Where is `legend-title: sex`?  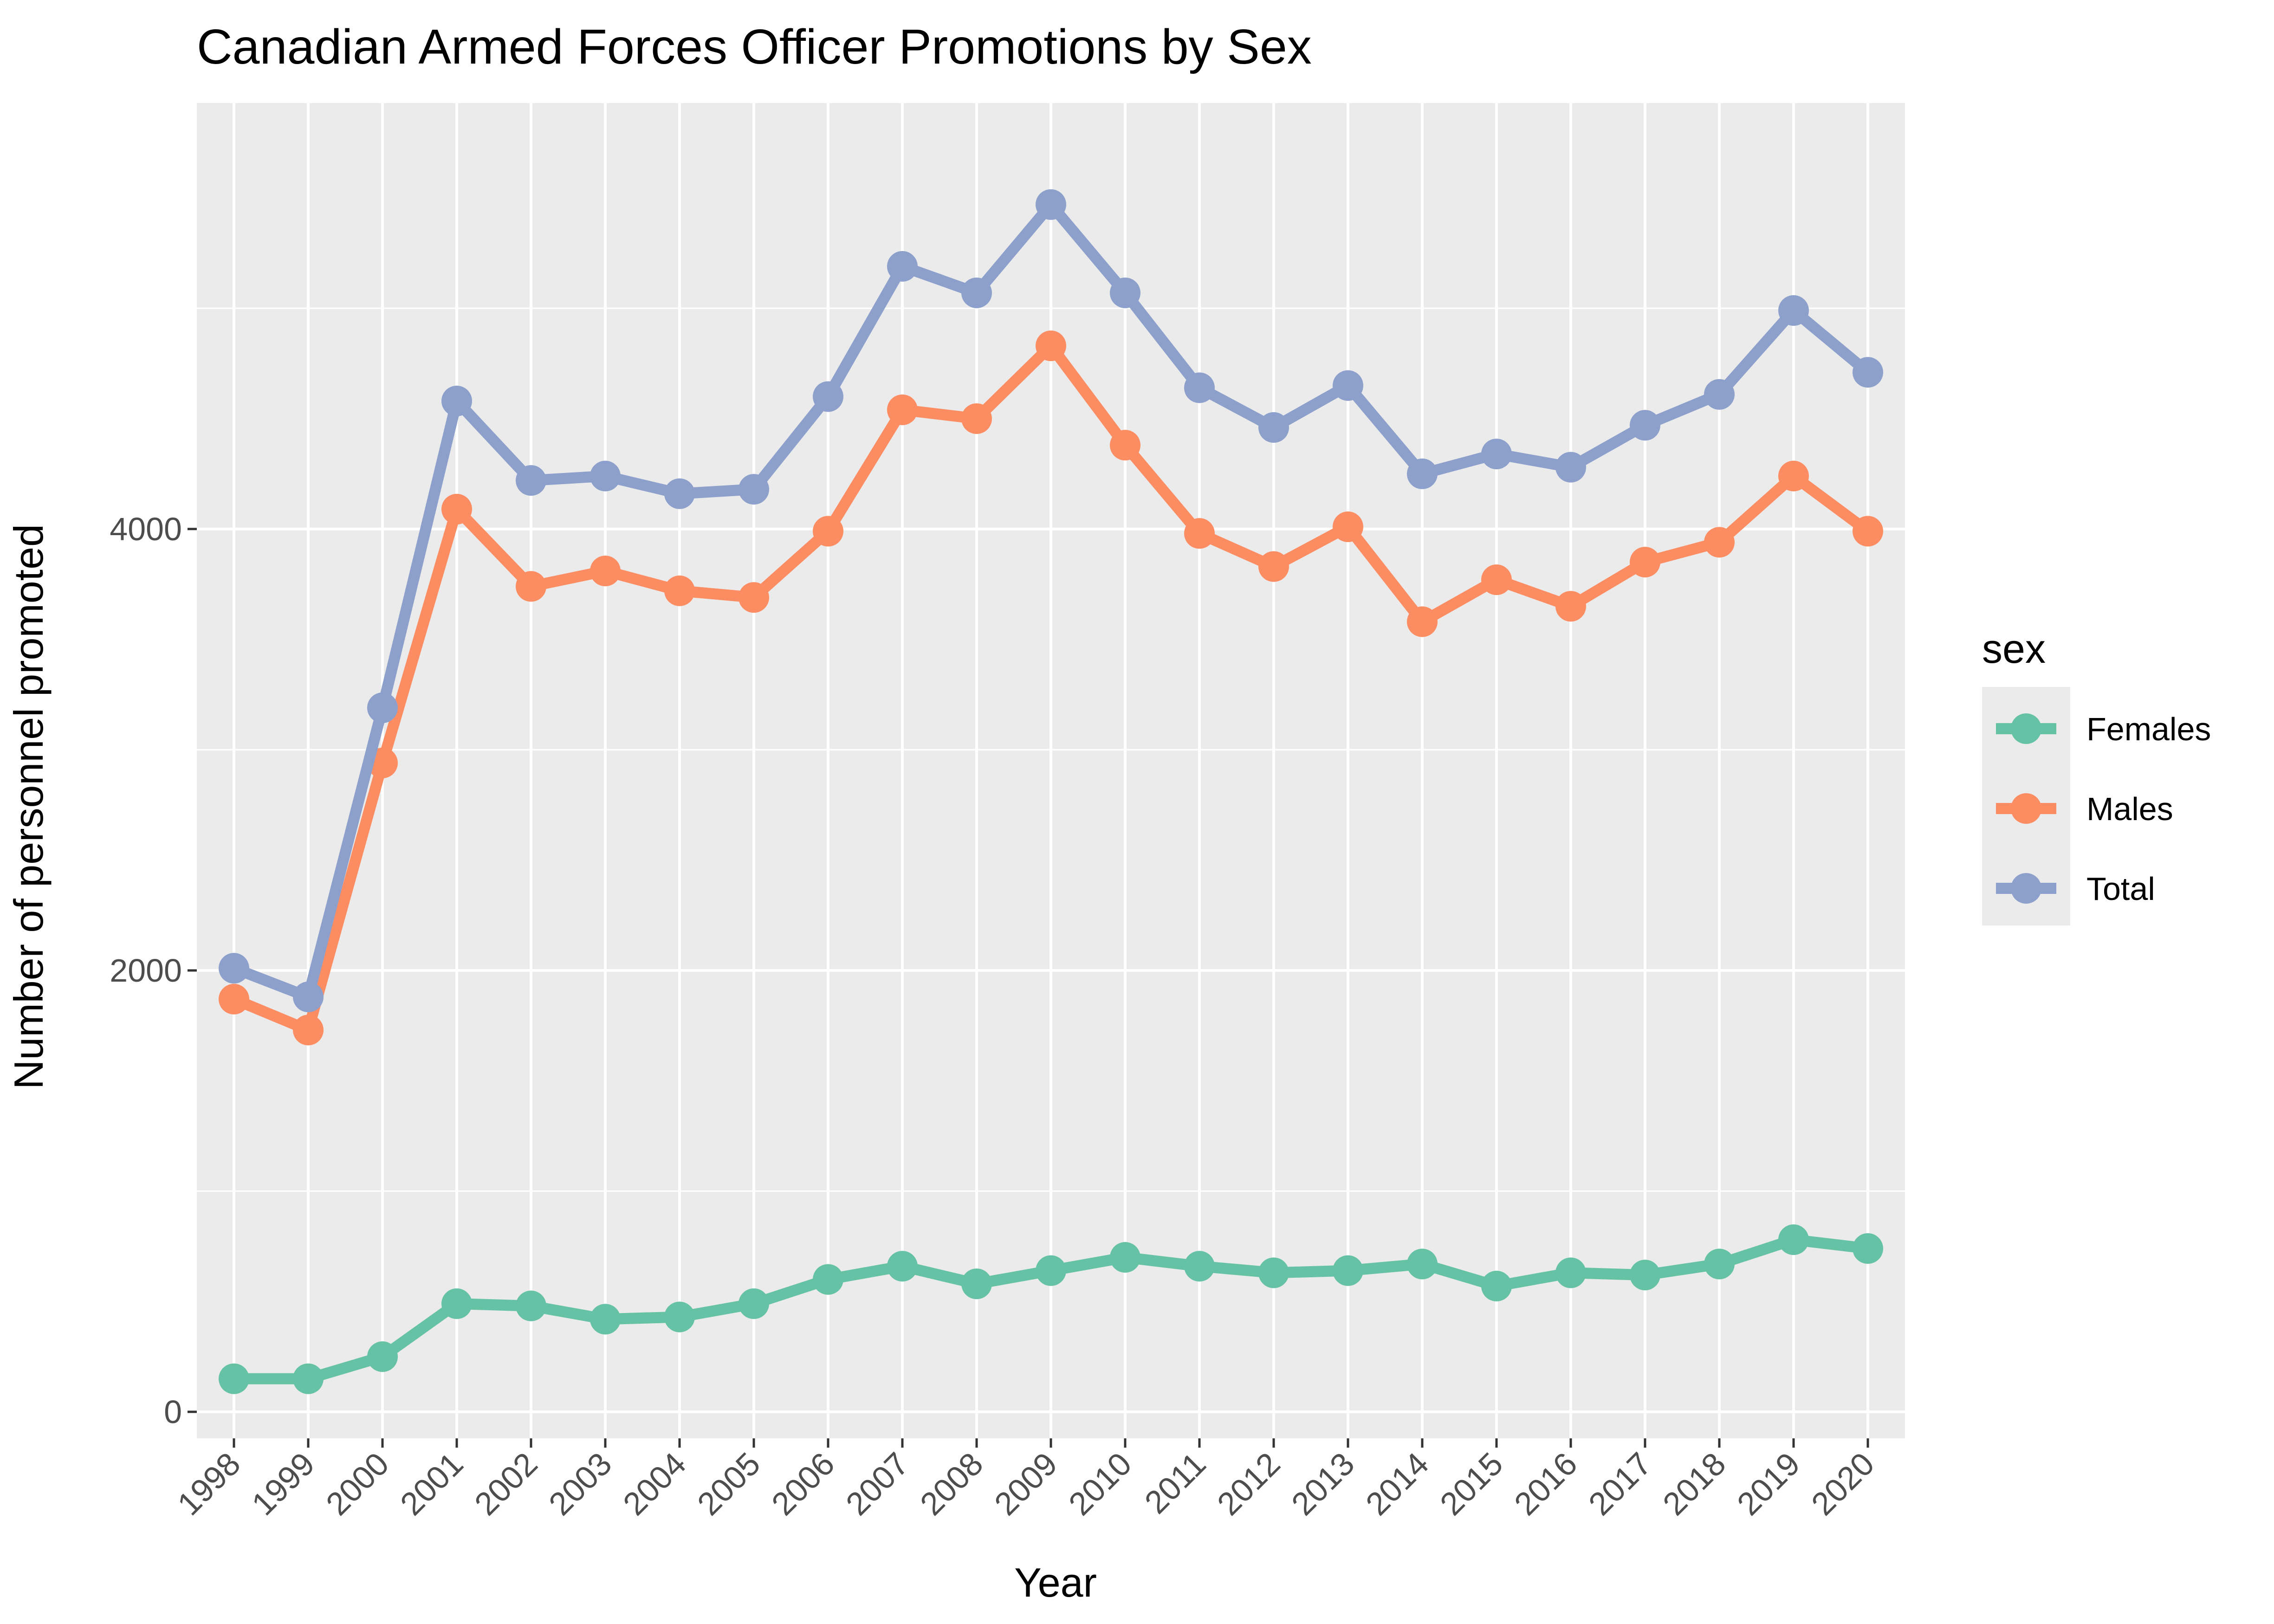 legend-title: sex is located at coordinates (2014, 649).